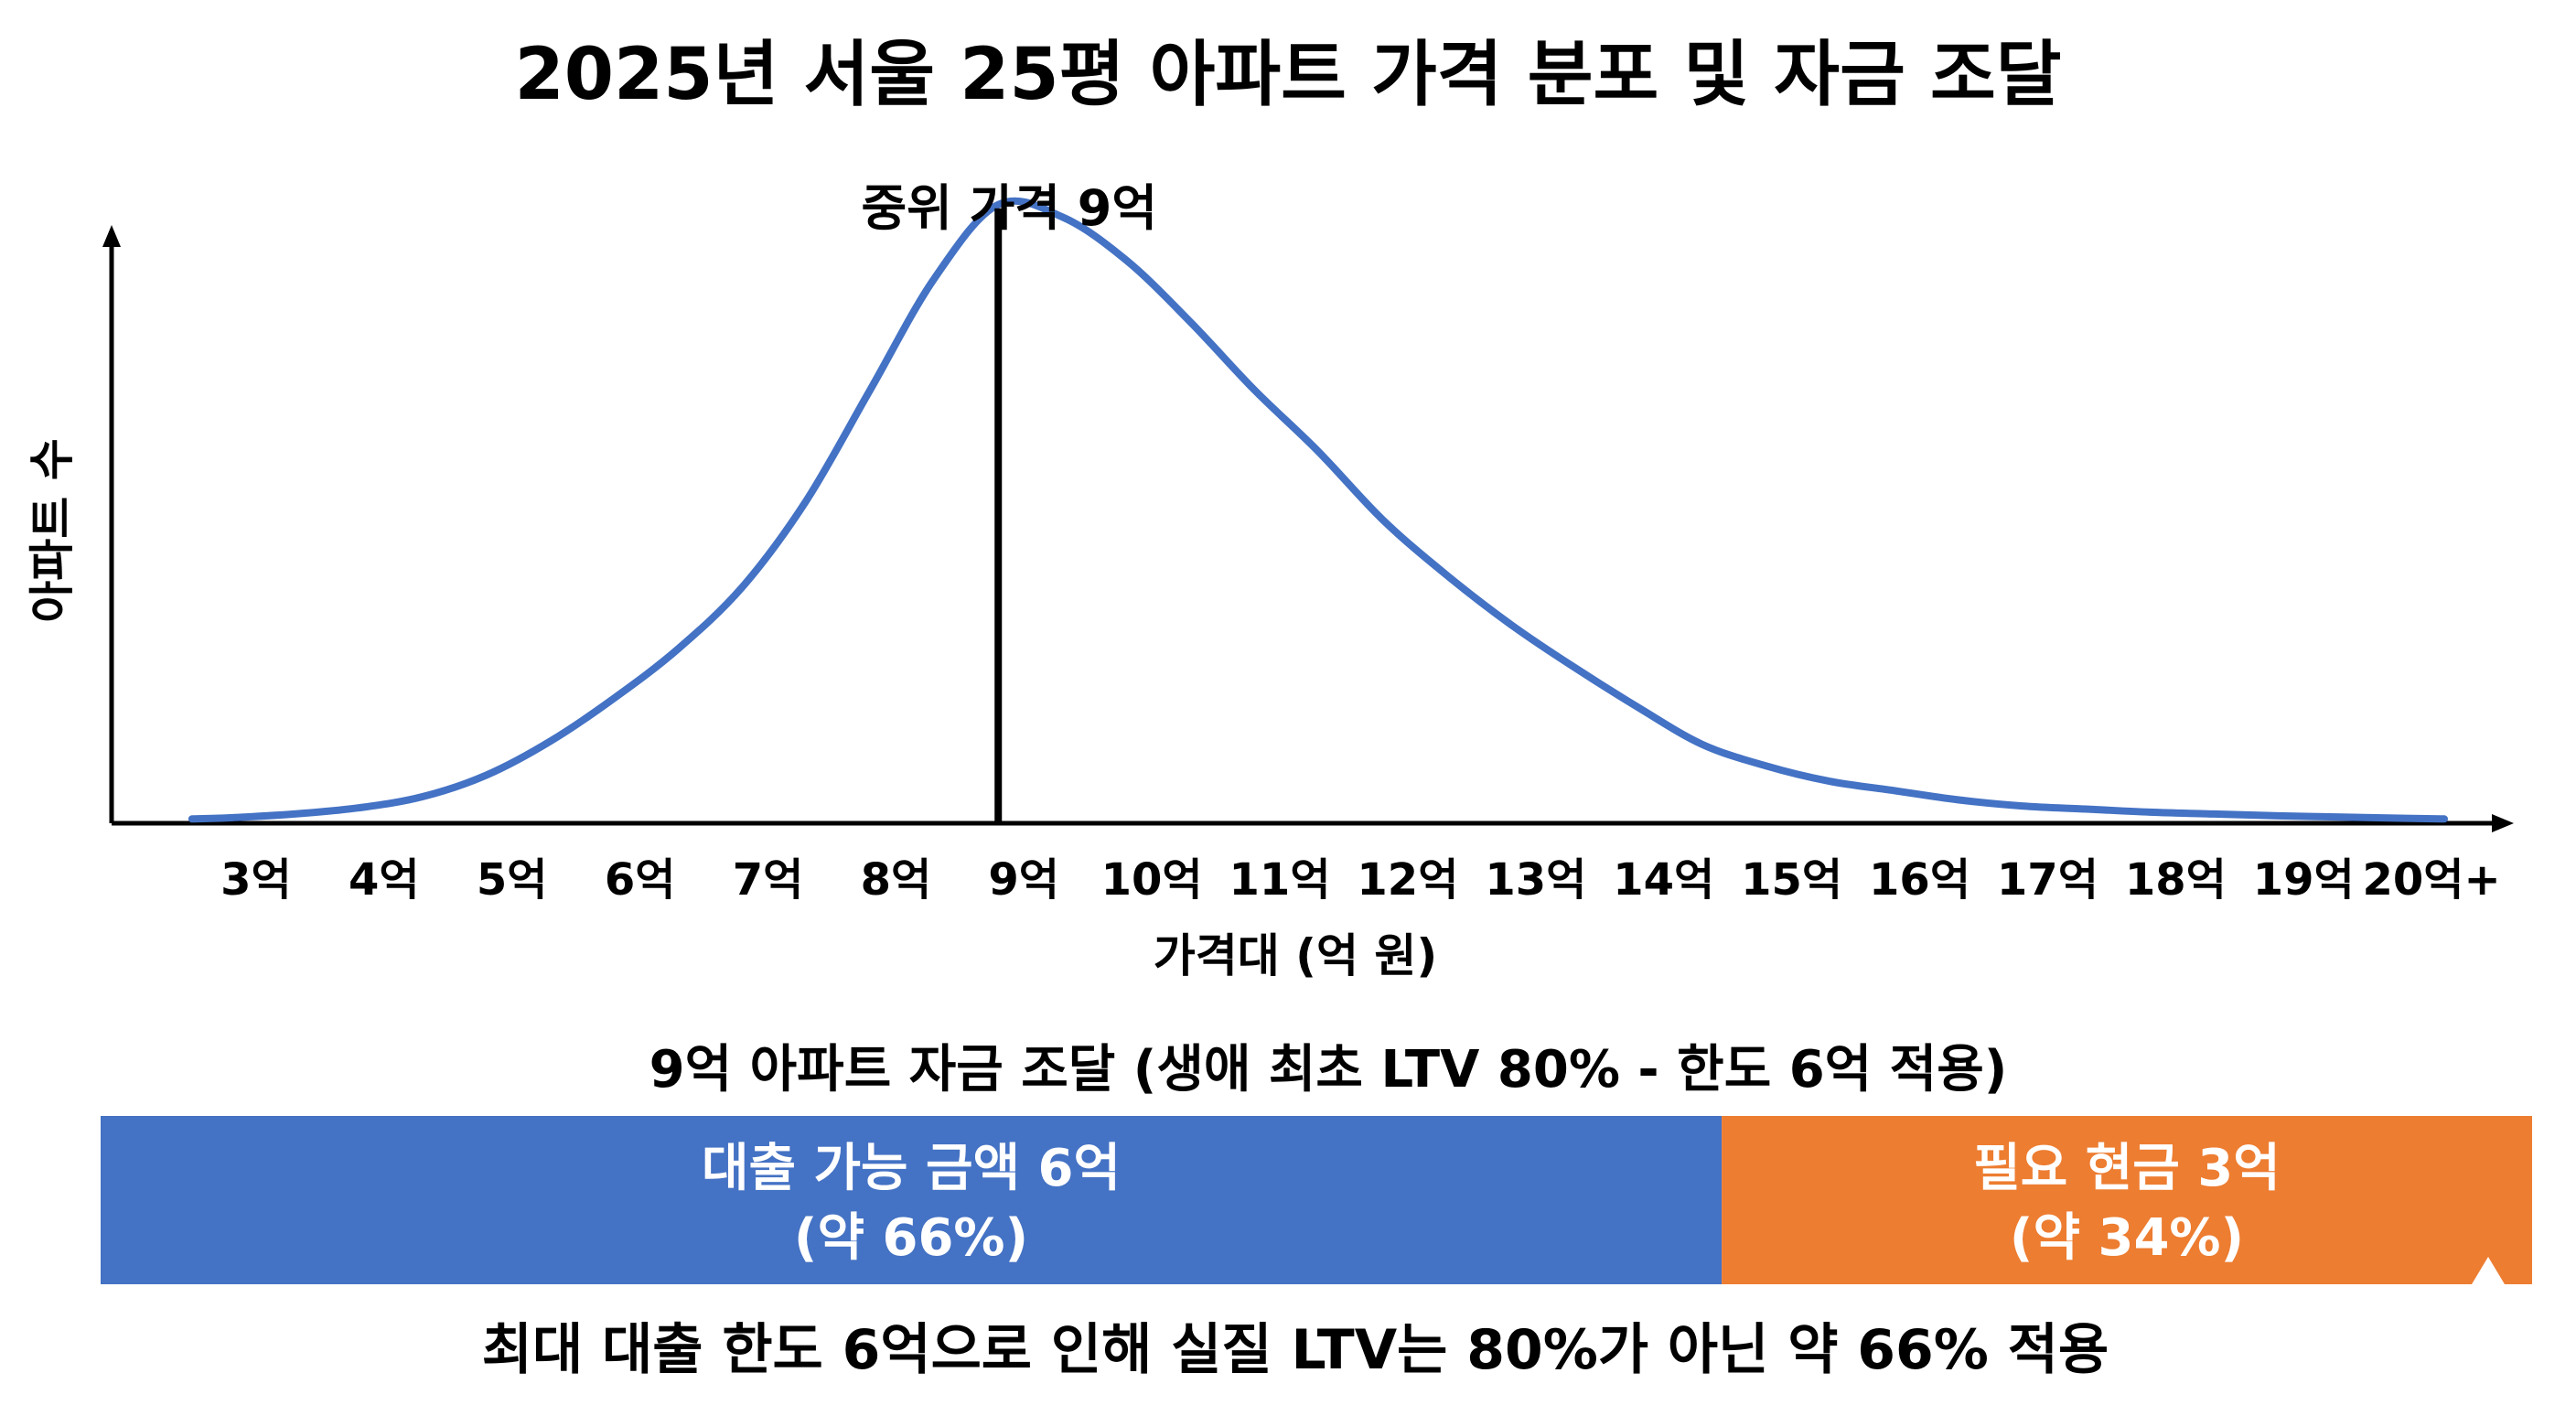 This screenshot has height=1405, width=2576. I want to click on x-tick-label: 10억, so click(1152, 880).